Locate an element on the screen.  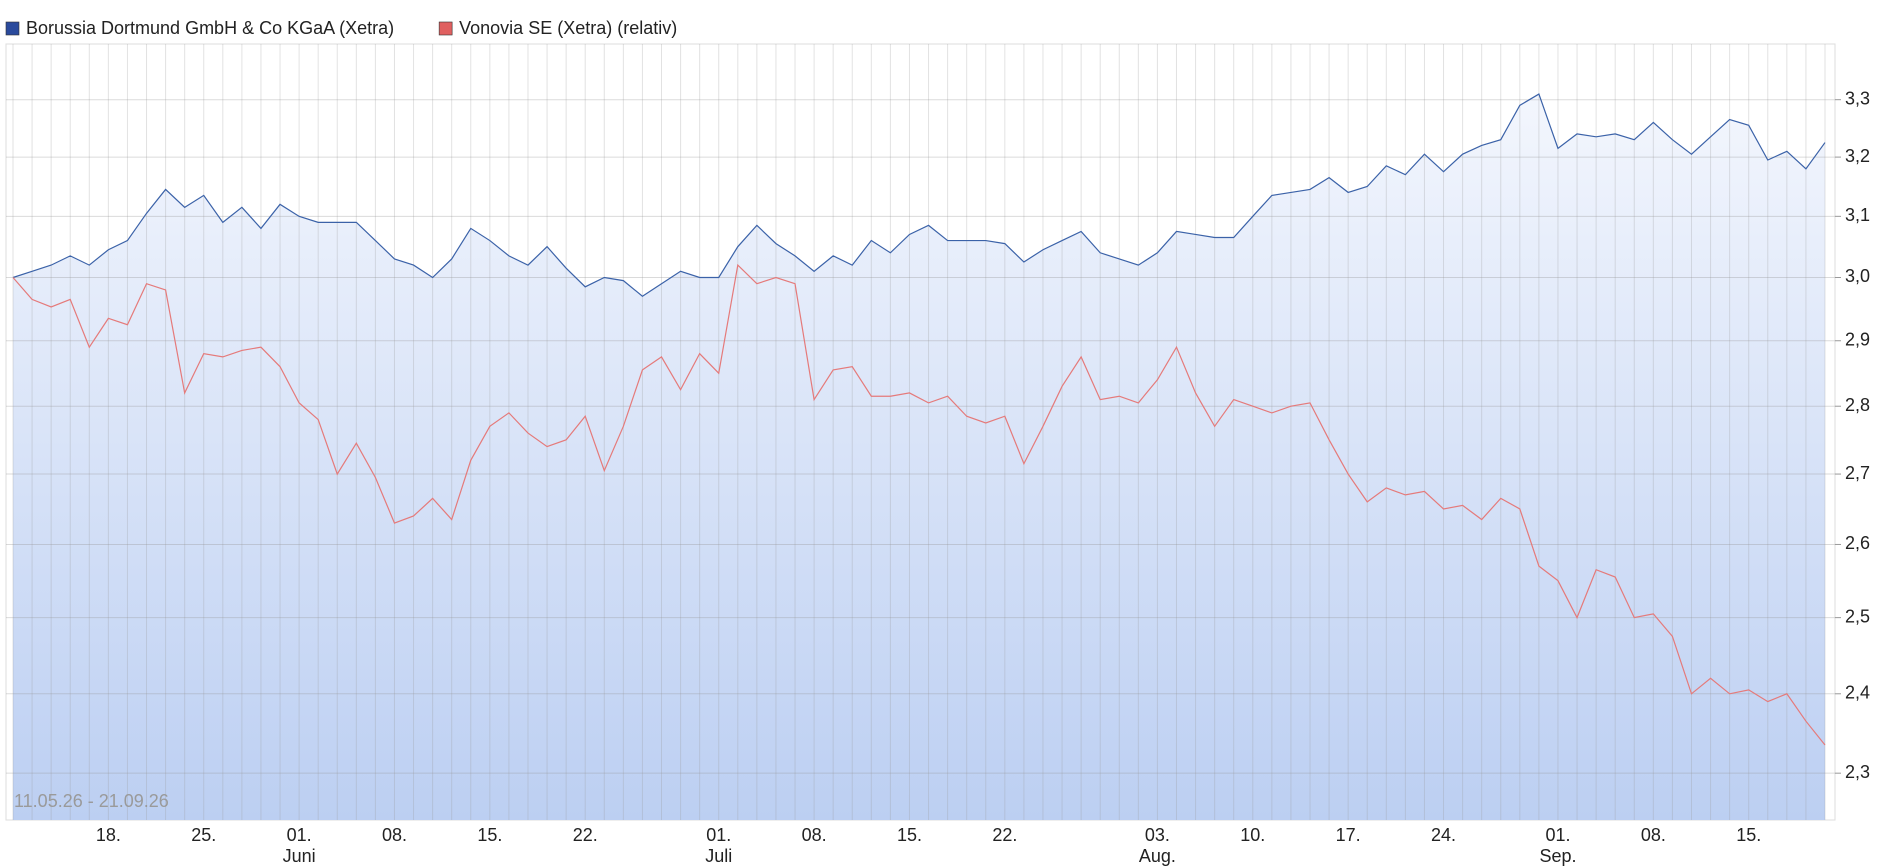
y-tick-label: 2,9 is located at coordinates (1857, 339).